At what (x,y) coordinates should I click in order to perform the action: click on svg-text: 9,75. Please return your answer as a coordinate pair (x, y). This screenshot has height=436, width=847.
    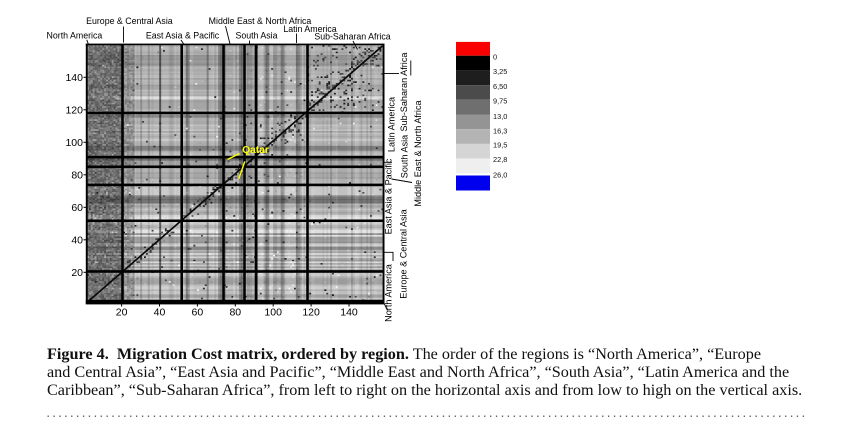
    Looking at the image, I should click on (500, 101).